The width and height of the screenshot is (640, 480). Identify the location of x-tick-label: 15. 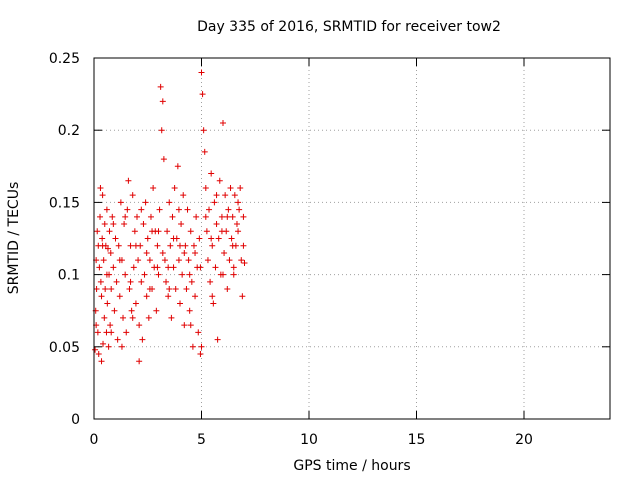
(417, 440).